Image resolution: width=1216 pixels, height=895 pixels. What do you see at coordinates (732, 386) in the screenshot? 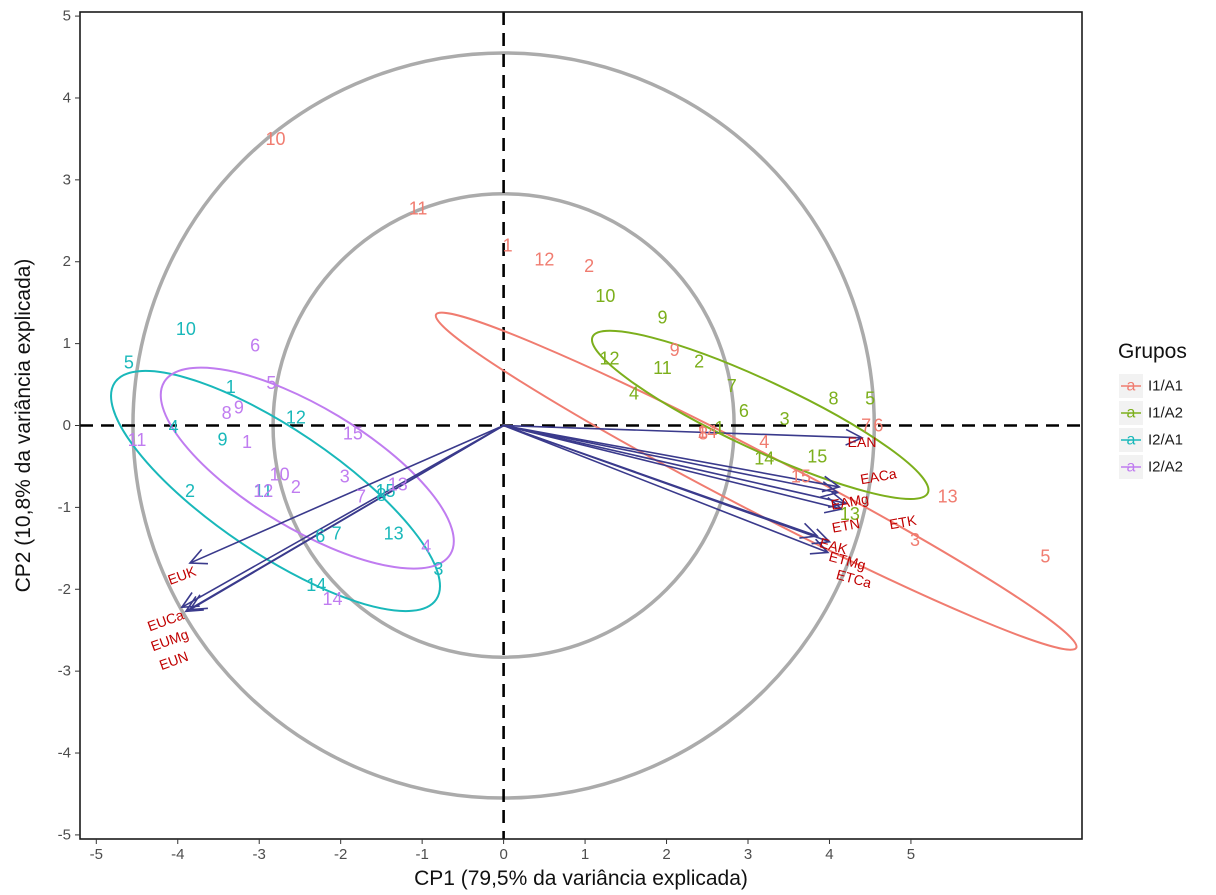
I see `point-I1-A2-7: 7` at bounding box center [732, 386].